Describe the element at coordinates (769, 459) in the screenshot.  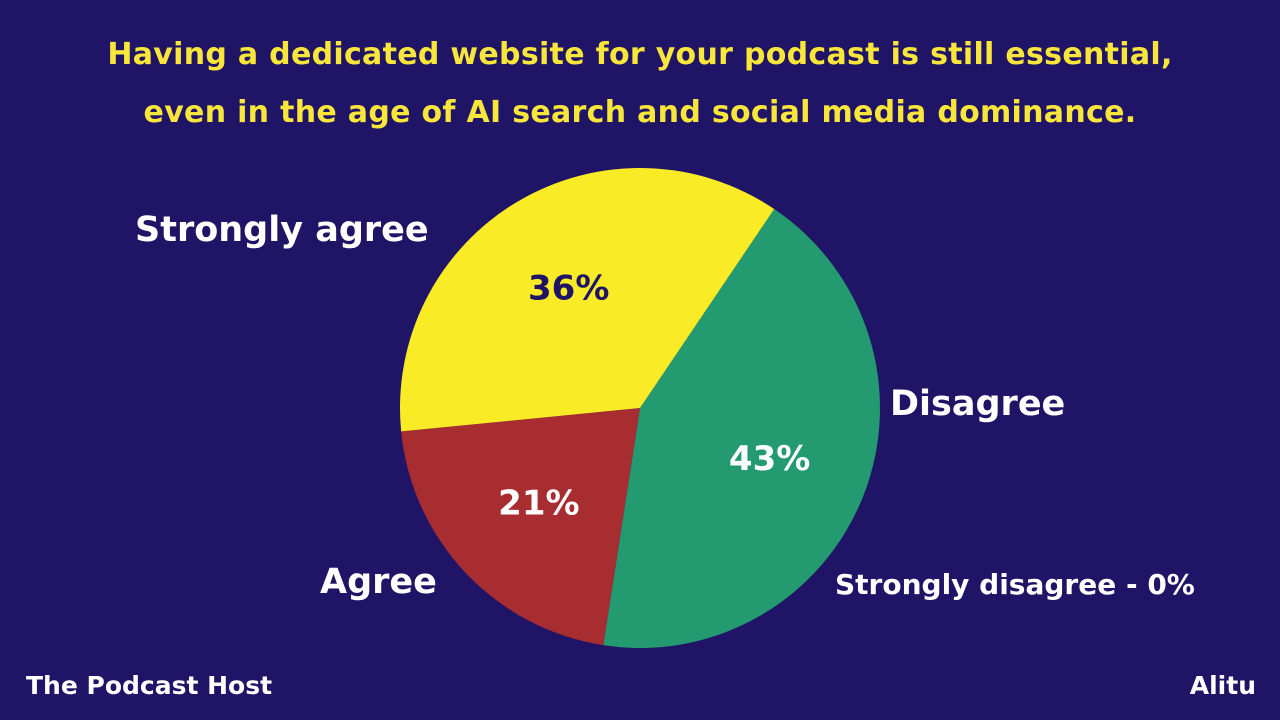
I see `pie-value-label-strongly-agree: 43%` at that location.